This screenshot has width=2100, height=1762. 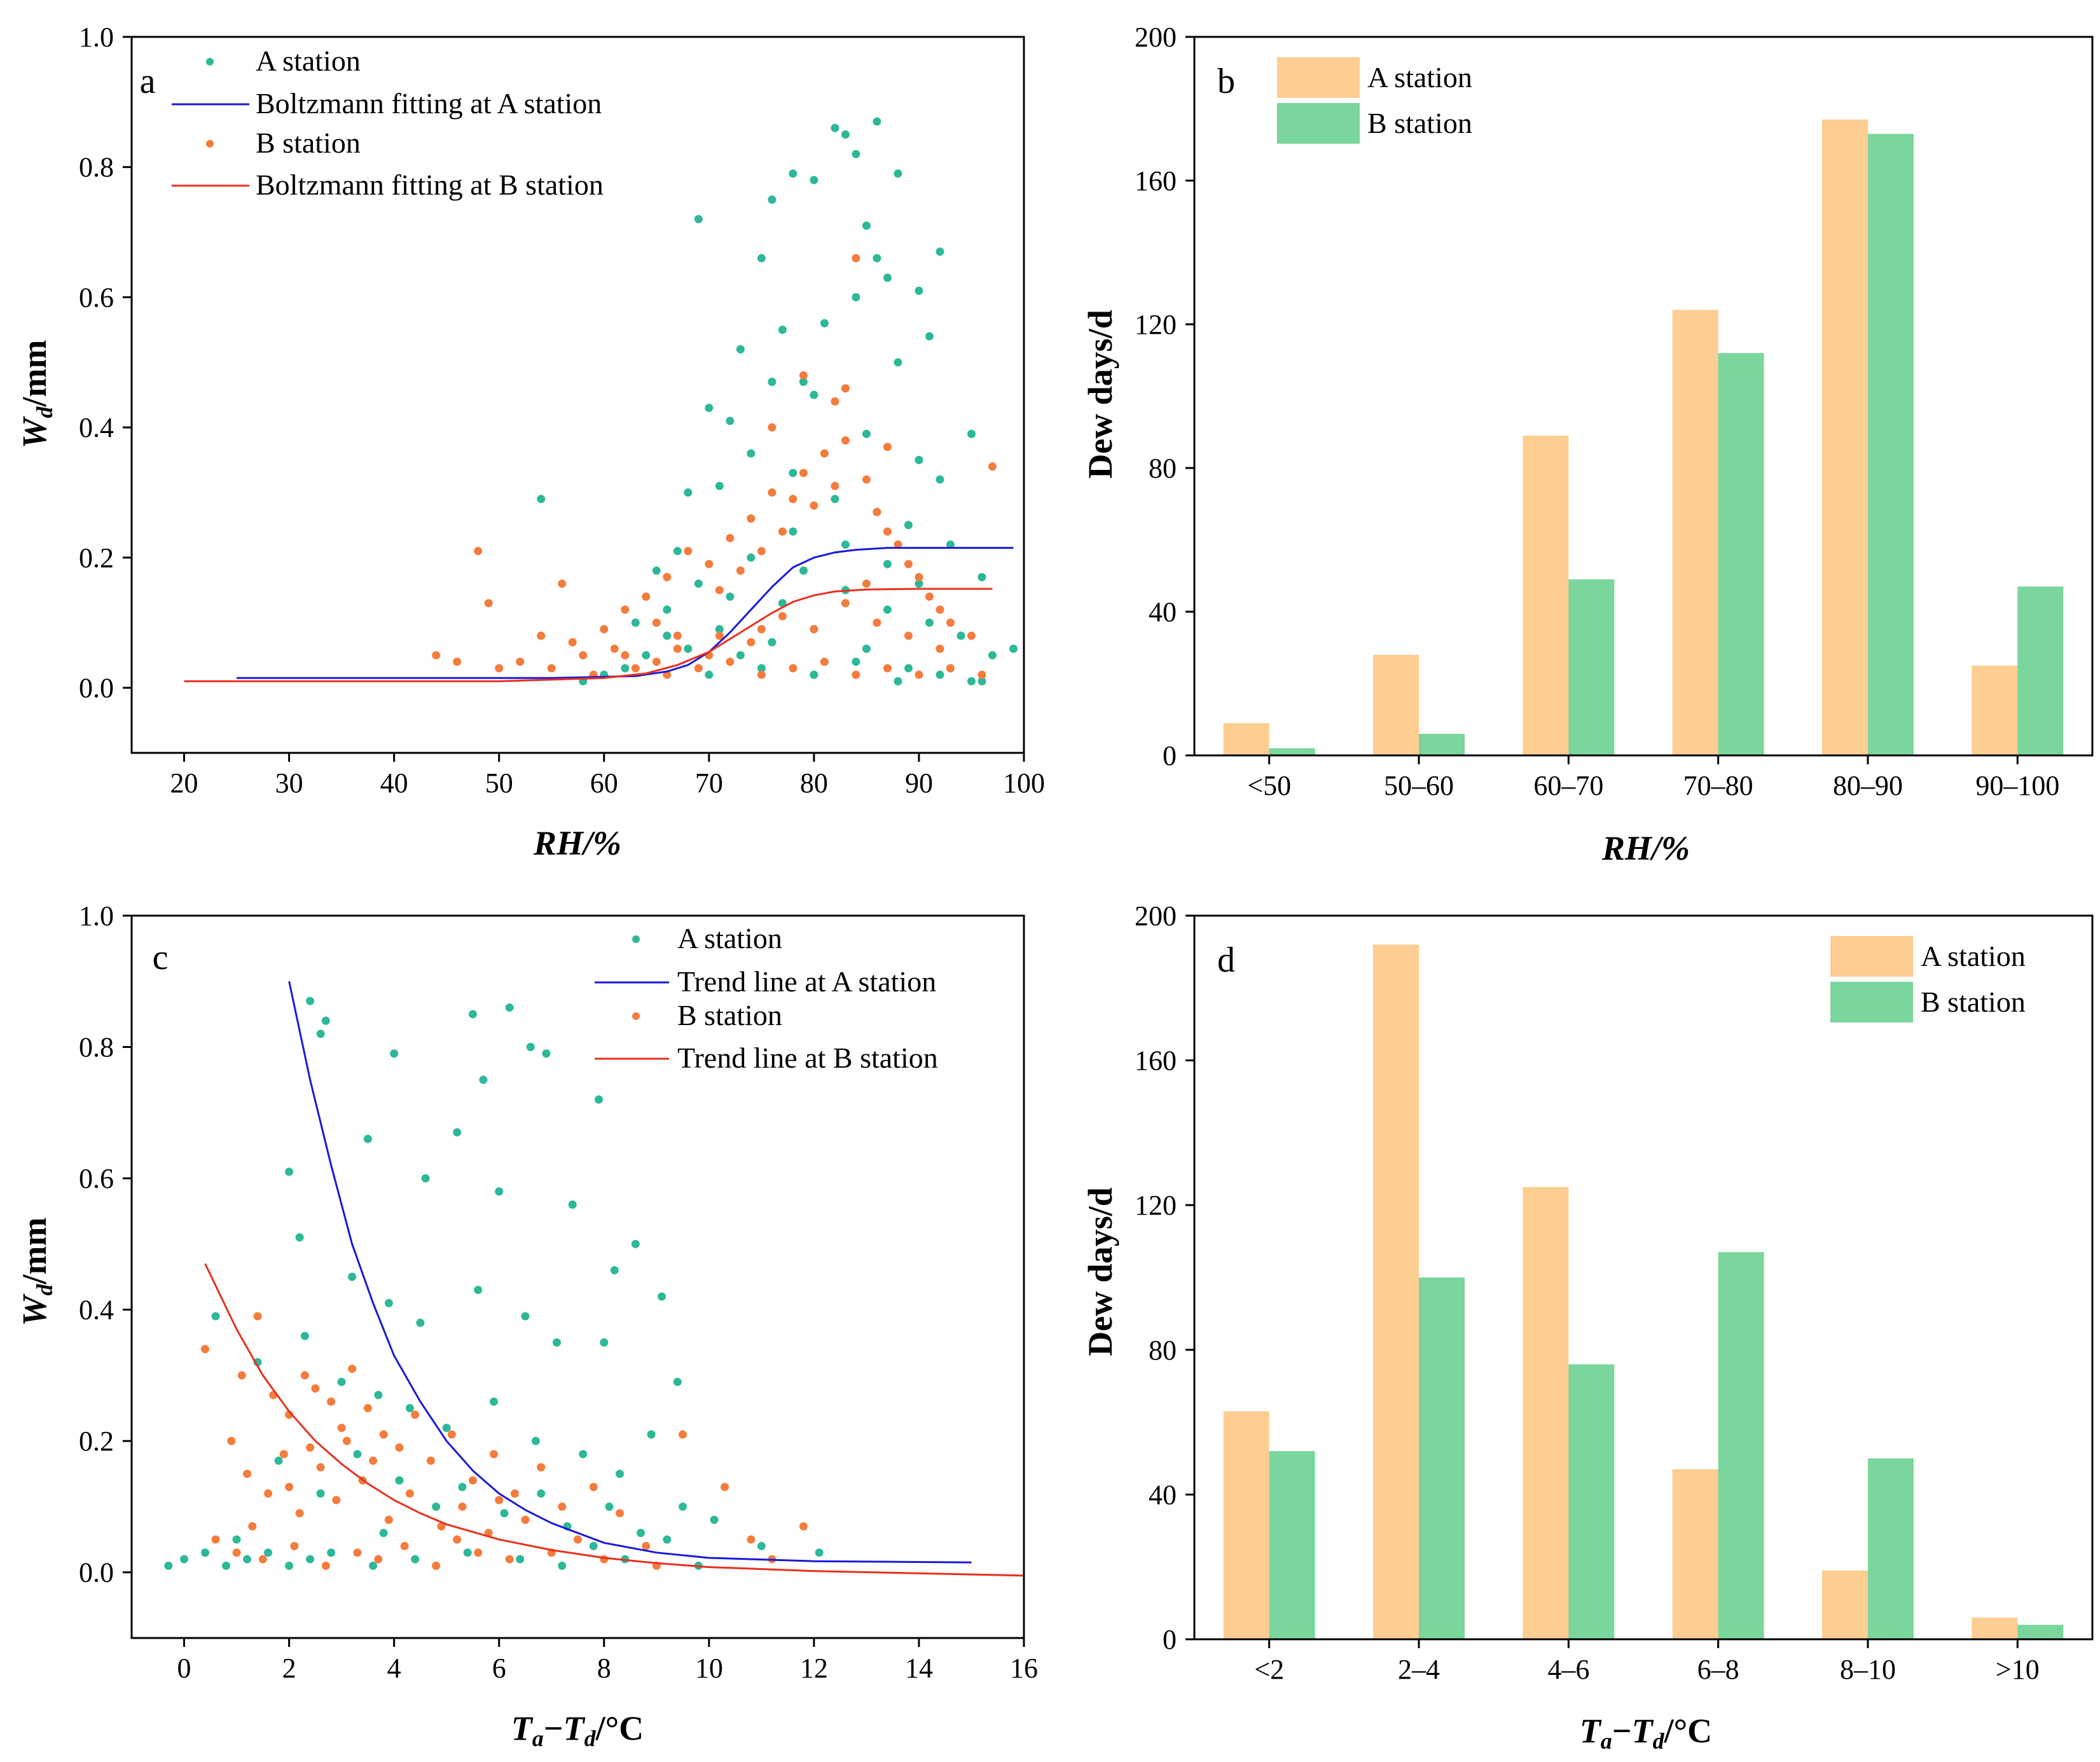 What do you see at coordinates (1871, 1002) in the screenshot?
I see `legend-d-b-swatch` at bounding box center [1871, 1002].